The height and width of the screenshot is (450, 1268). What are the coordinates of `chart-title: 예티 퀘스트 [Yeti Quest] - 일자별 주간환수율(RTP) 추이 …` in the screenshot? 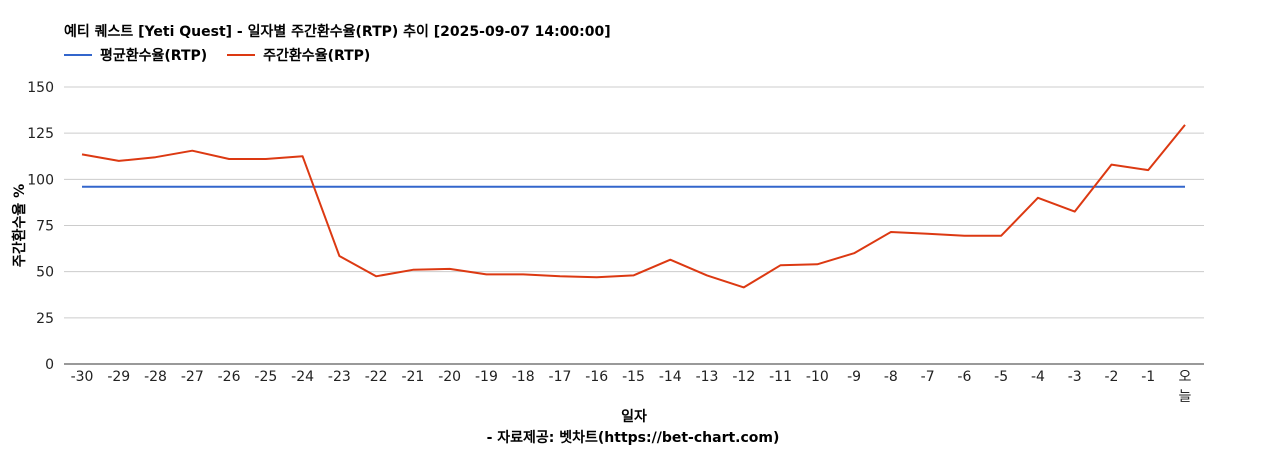 It's located at (337, 32).